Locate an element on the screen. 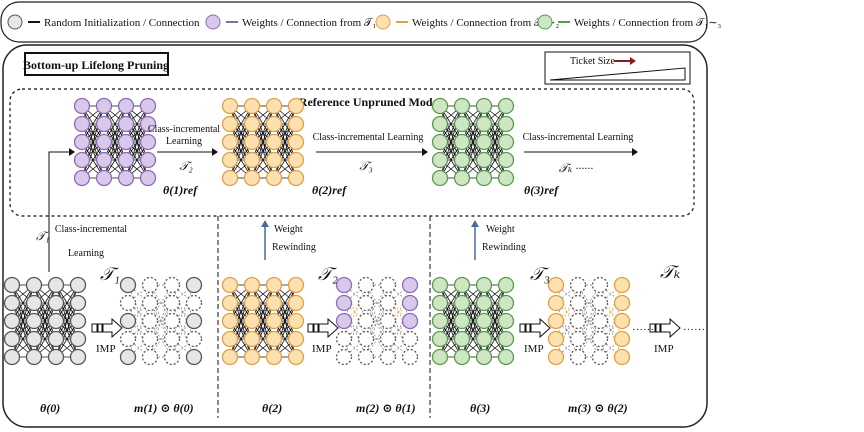 This screenshot has height=432, width=864. rewind-2-line2: Rewinding is located at coordinates (504, 247).